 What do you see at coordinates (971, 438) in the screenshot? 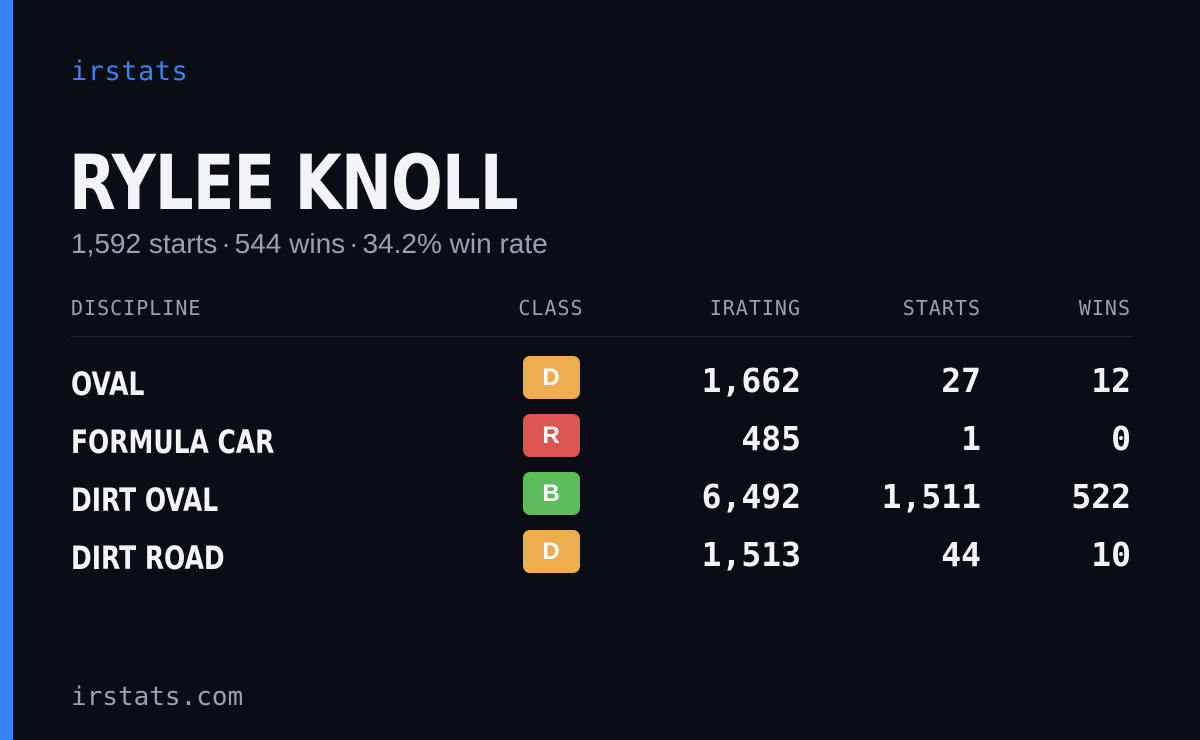
I see `starts-value: 1` at bounding box center [971, 438].